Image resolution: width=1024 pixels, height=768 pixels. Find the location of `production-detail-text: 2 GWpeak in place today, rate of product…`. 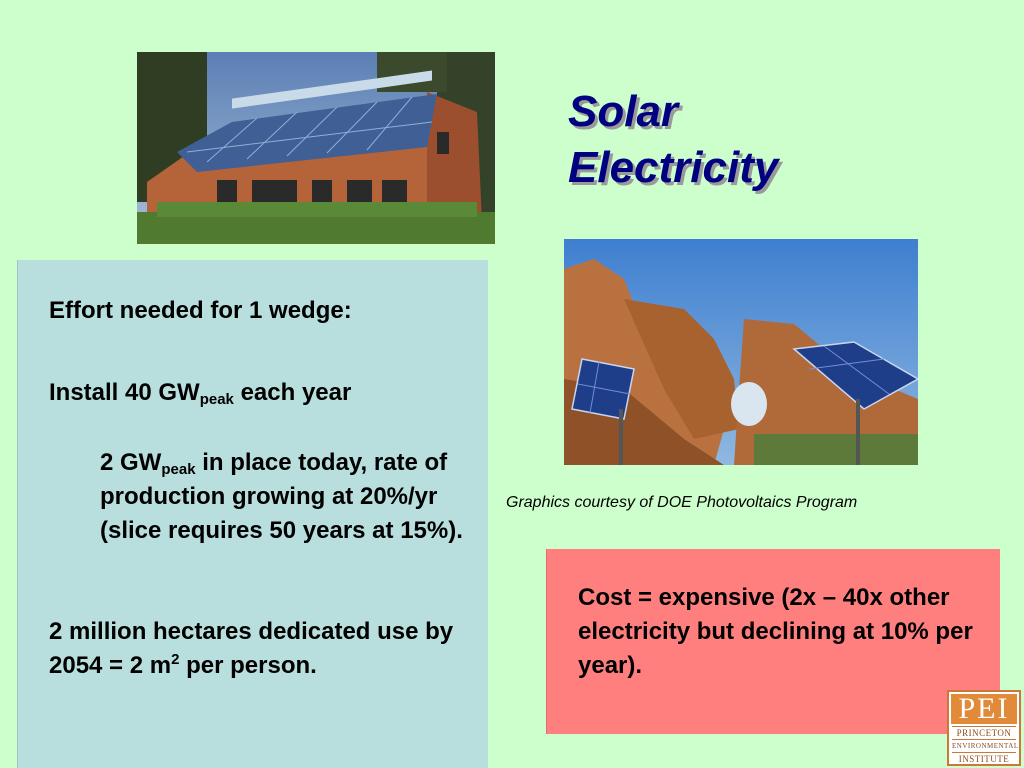

production-detail-text: 2 GWpeak in place today, rate of product… is located at coordinates (285, 497).